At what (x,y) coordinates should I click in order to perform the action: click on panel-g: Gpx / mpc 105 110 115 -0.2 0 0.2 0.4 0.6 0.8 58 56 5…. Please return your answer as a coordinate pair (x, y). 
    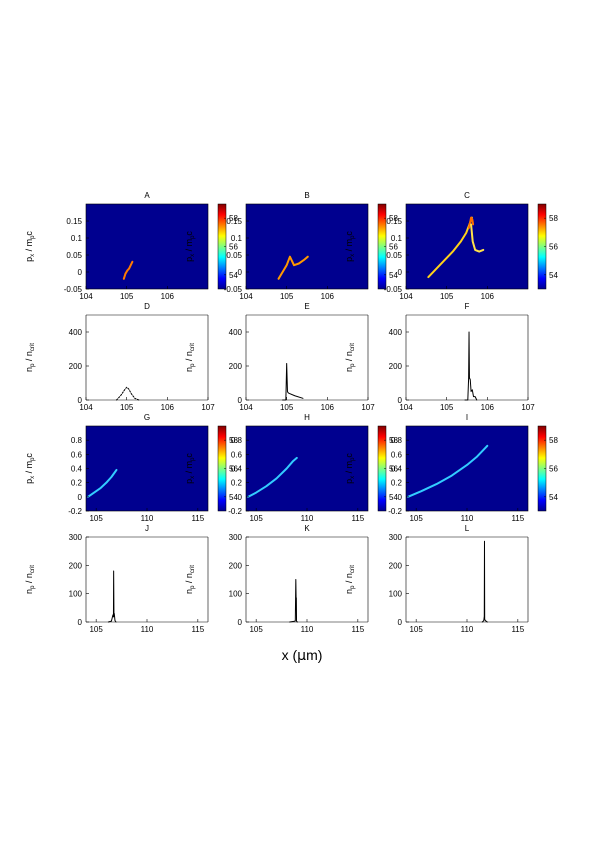
    Looking at the image, I should click on (131, 468).